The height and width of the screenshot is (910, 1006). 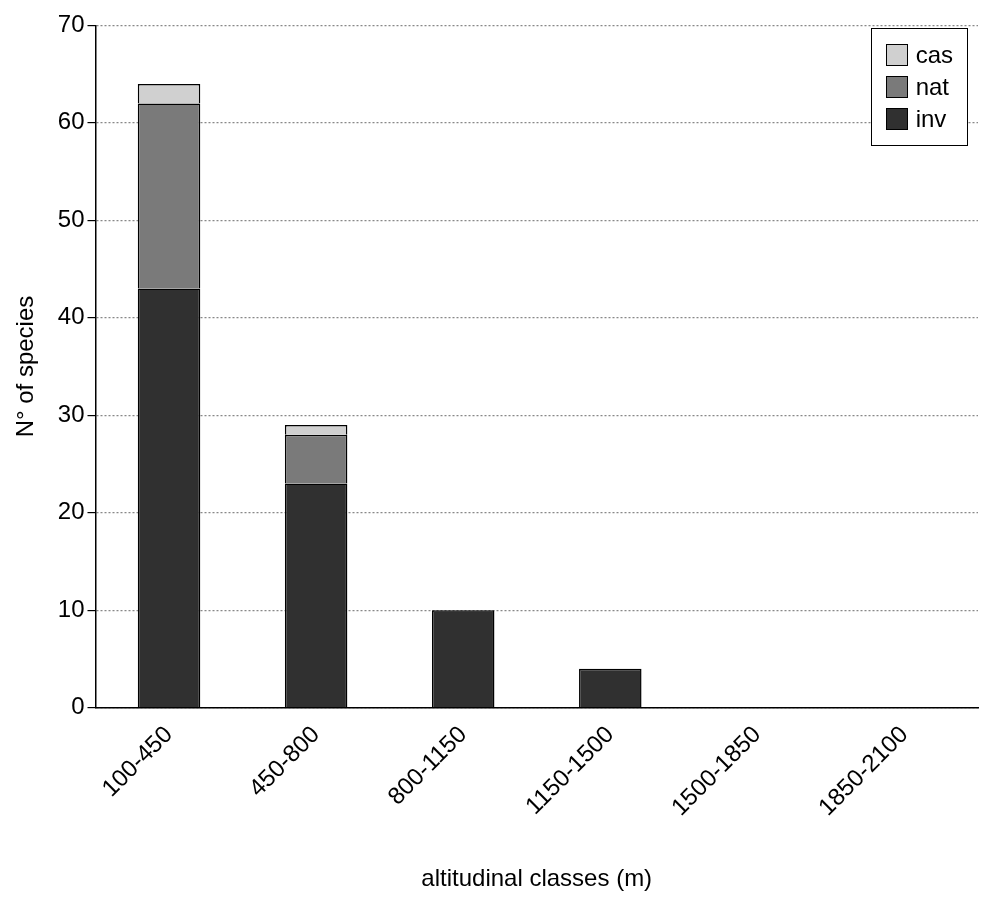 I want to click on legend-label: cas, so click(x=934, y=55).